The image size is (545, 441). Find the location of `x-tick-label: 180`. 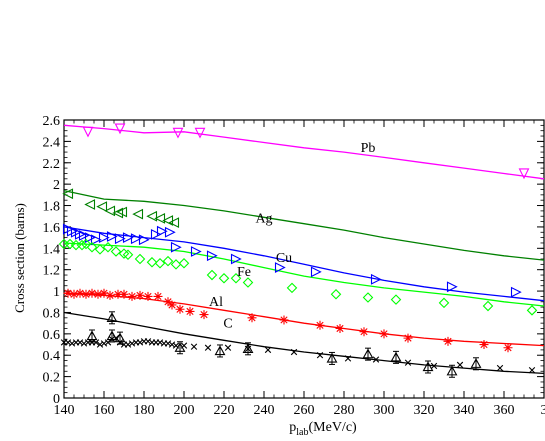

x-tick-label: 180 is located at coordinates (144, 410).